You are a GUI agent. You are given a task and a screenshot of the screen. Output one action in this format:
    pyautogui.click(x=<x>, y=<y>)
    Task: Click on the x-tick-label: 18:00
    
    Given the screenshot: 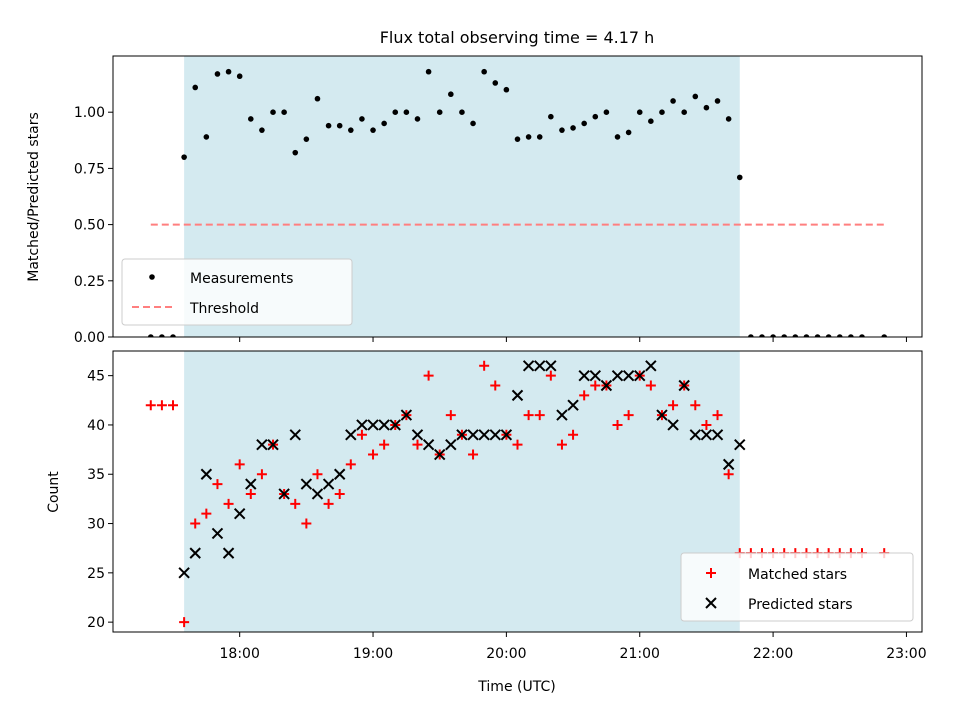 What is the action you would take?
    pyautogui.click(x=240, y=654)
    